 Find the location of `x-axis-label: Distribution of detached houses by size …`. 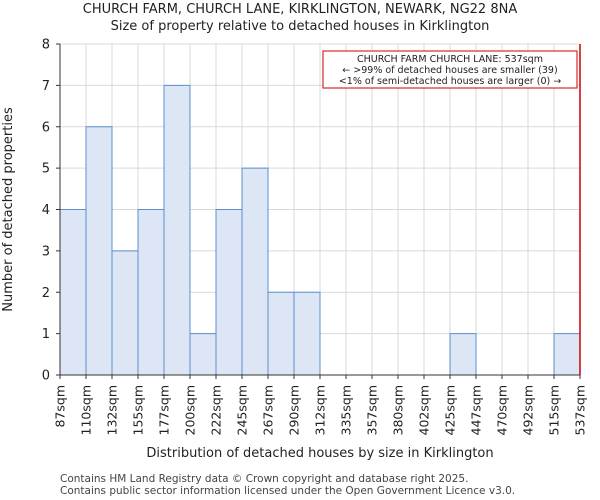

x-axis-label: Distribution of detached houses by size … is located at coordinates (319, 453).